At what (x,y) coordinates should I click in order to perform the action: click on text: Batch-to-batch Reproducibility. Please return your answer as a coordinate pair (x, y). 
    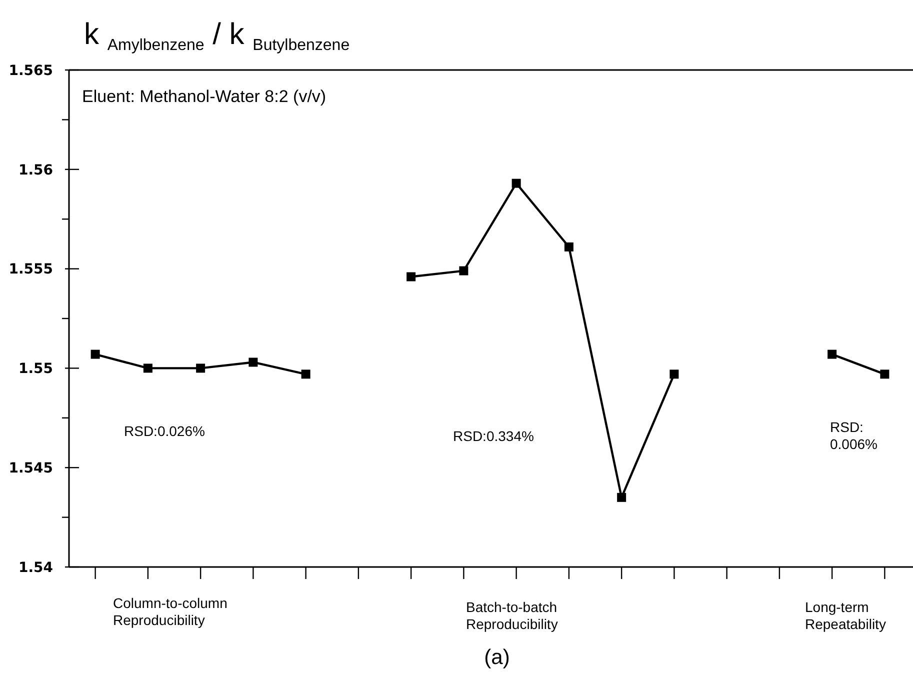
    Looking at the image, I should click on (512, 615).